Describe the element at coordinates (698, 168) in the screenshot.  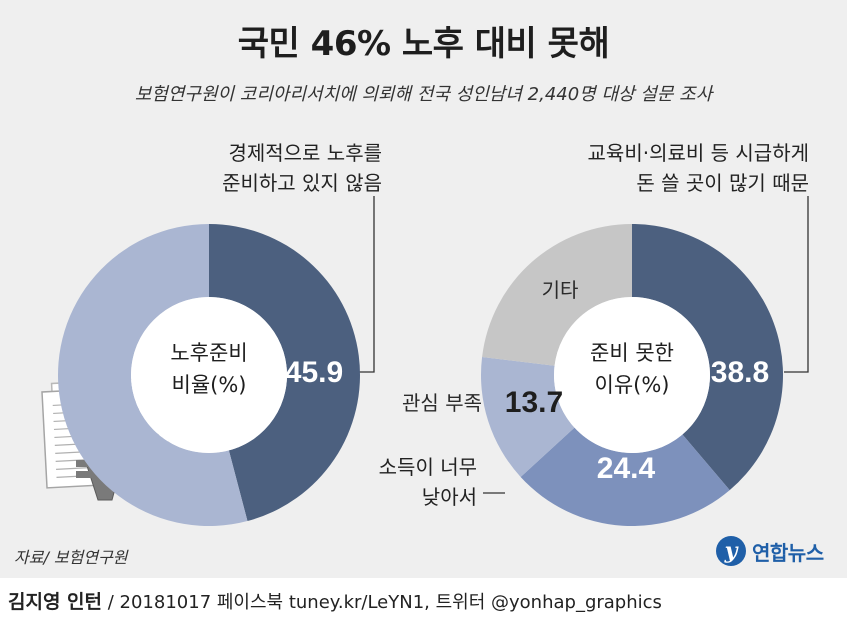
I see `annotation-expenses: 교육비·의료비 등 시급하게 돈 쓸 곳이 많기 때문` at that location.